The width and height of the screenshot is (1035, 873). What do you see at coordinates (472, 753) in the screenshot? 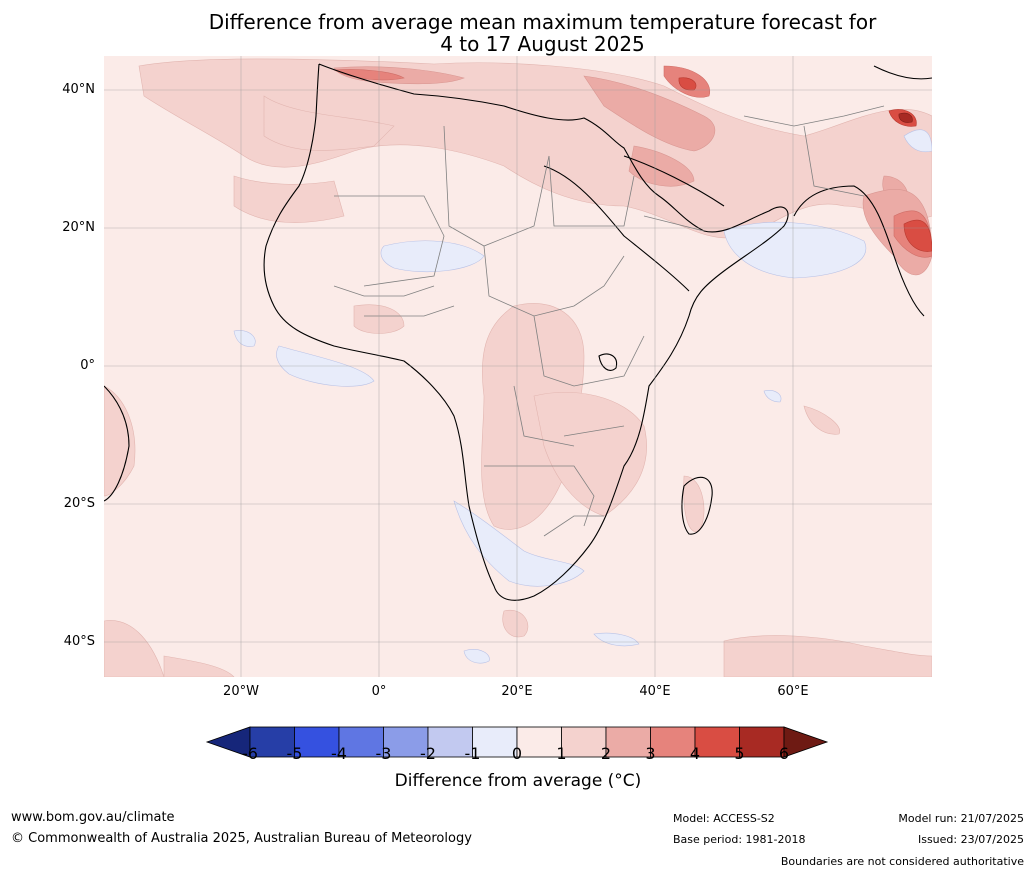
I see `colorbar-tick-label: -1` at bounding box center [472, 753].